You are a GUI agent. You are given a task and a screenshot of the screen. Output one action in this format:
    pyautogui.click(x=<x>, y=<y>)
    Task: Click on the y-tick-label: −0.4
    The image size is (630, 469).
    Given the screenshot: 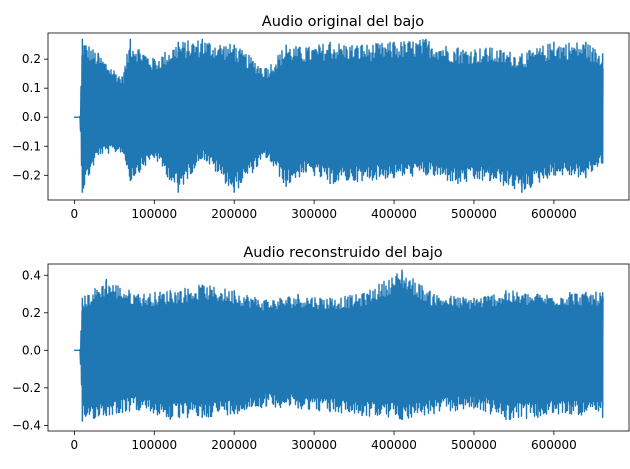 What is the action you would take?
    pyautogui.click(x=26, y=425)
    